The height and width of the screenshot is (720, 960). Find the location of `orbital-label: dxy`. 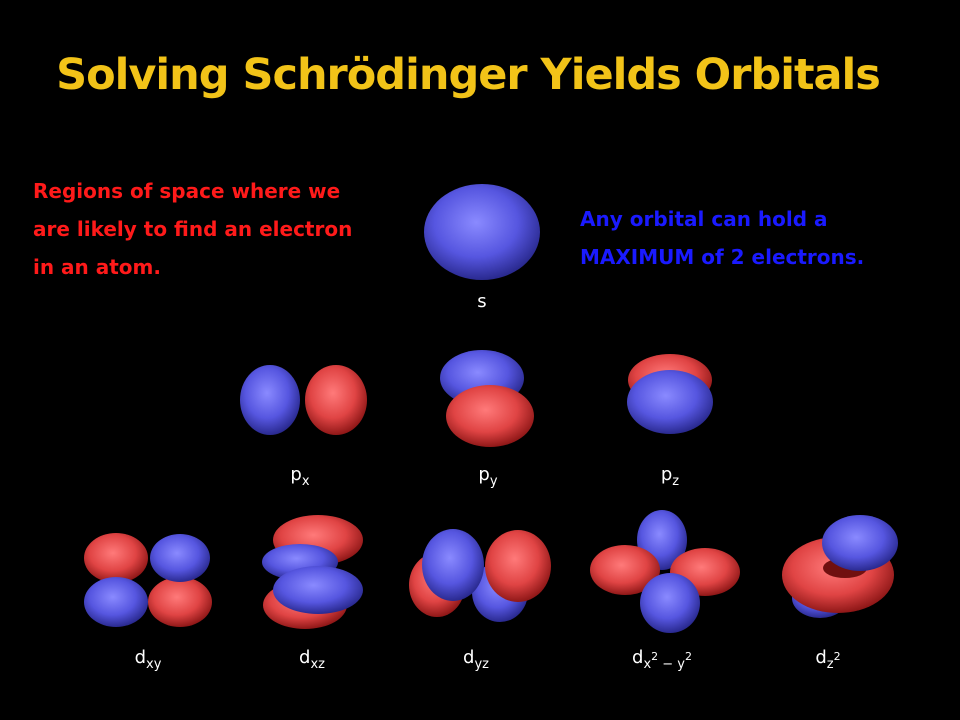

orbital-label: dxy is located at coordinates (148, 659).